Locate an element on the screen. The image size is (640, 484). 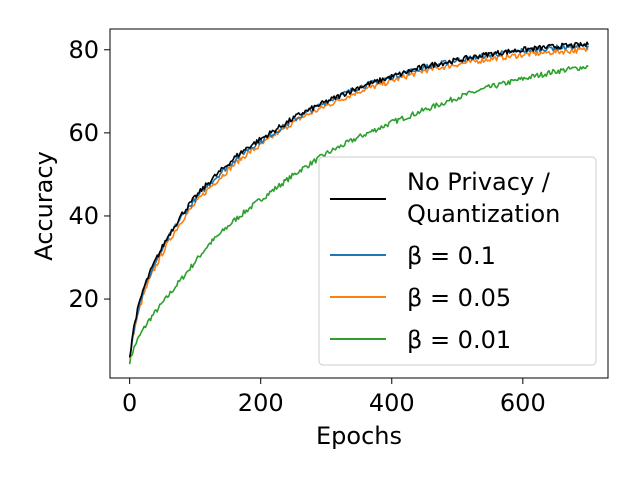
y-axis-label: Accuracy is located at coordinates (44, 206).